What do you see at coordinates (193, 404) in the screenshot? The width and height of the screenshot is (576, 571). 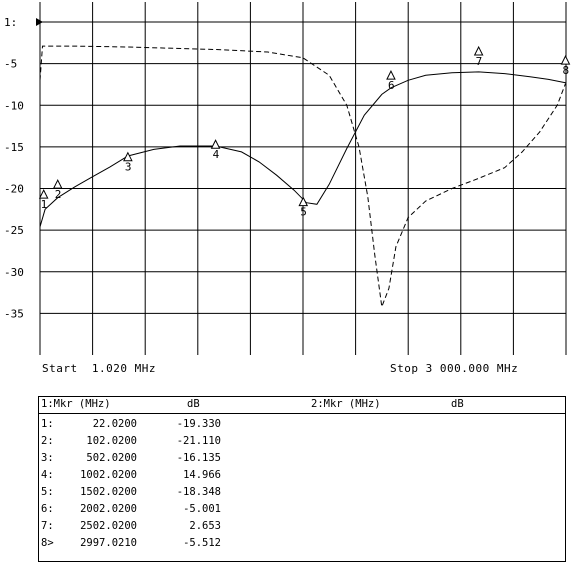 I see `marker-table-col1-unit: dB` at bounding box center [193, 404].